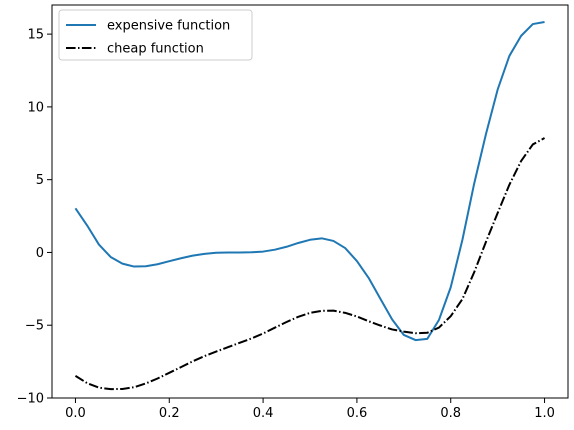  Describe the element at coordinates (263, 413) in the screenshot. I see `x-tick-label: 0.4` at that location.